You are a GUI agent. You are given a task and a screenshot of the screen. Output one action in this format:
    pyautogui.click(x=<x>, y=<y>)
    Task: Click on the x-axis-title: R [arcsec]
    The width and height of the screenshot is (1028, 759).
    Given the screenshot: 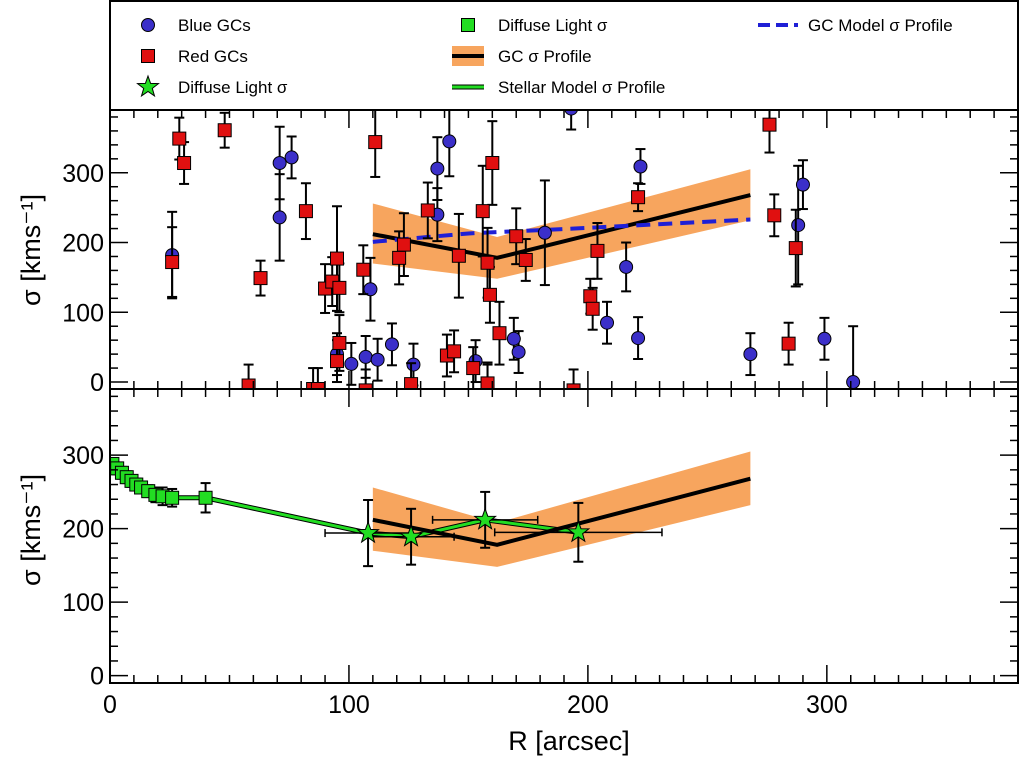 What is the action you would take?
    pyautogui.click(x=569, y=741)
    